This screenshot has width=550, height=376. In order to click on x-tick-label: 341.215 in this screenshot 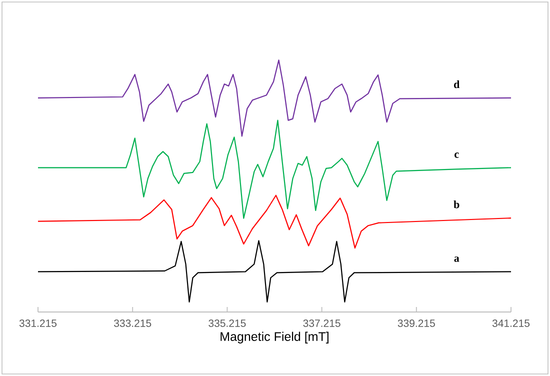, I will do `click(511, 323)`.